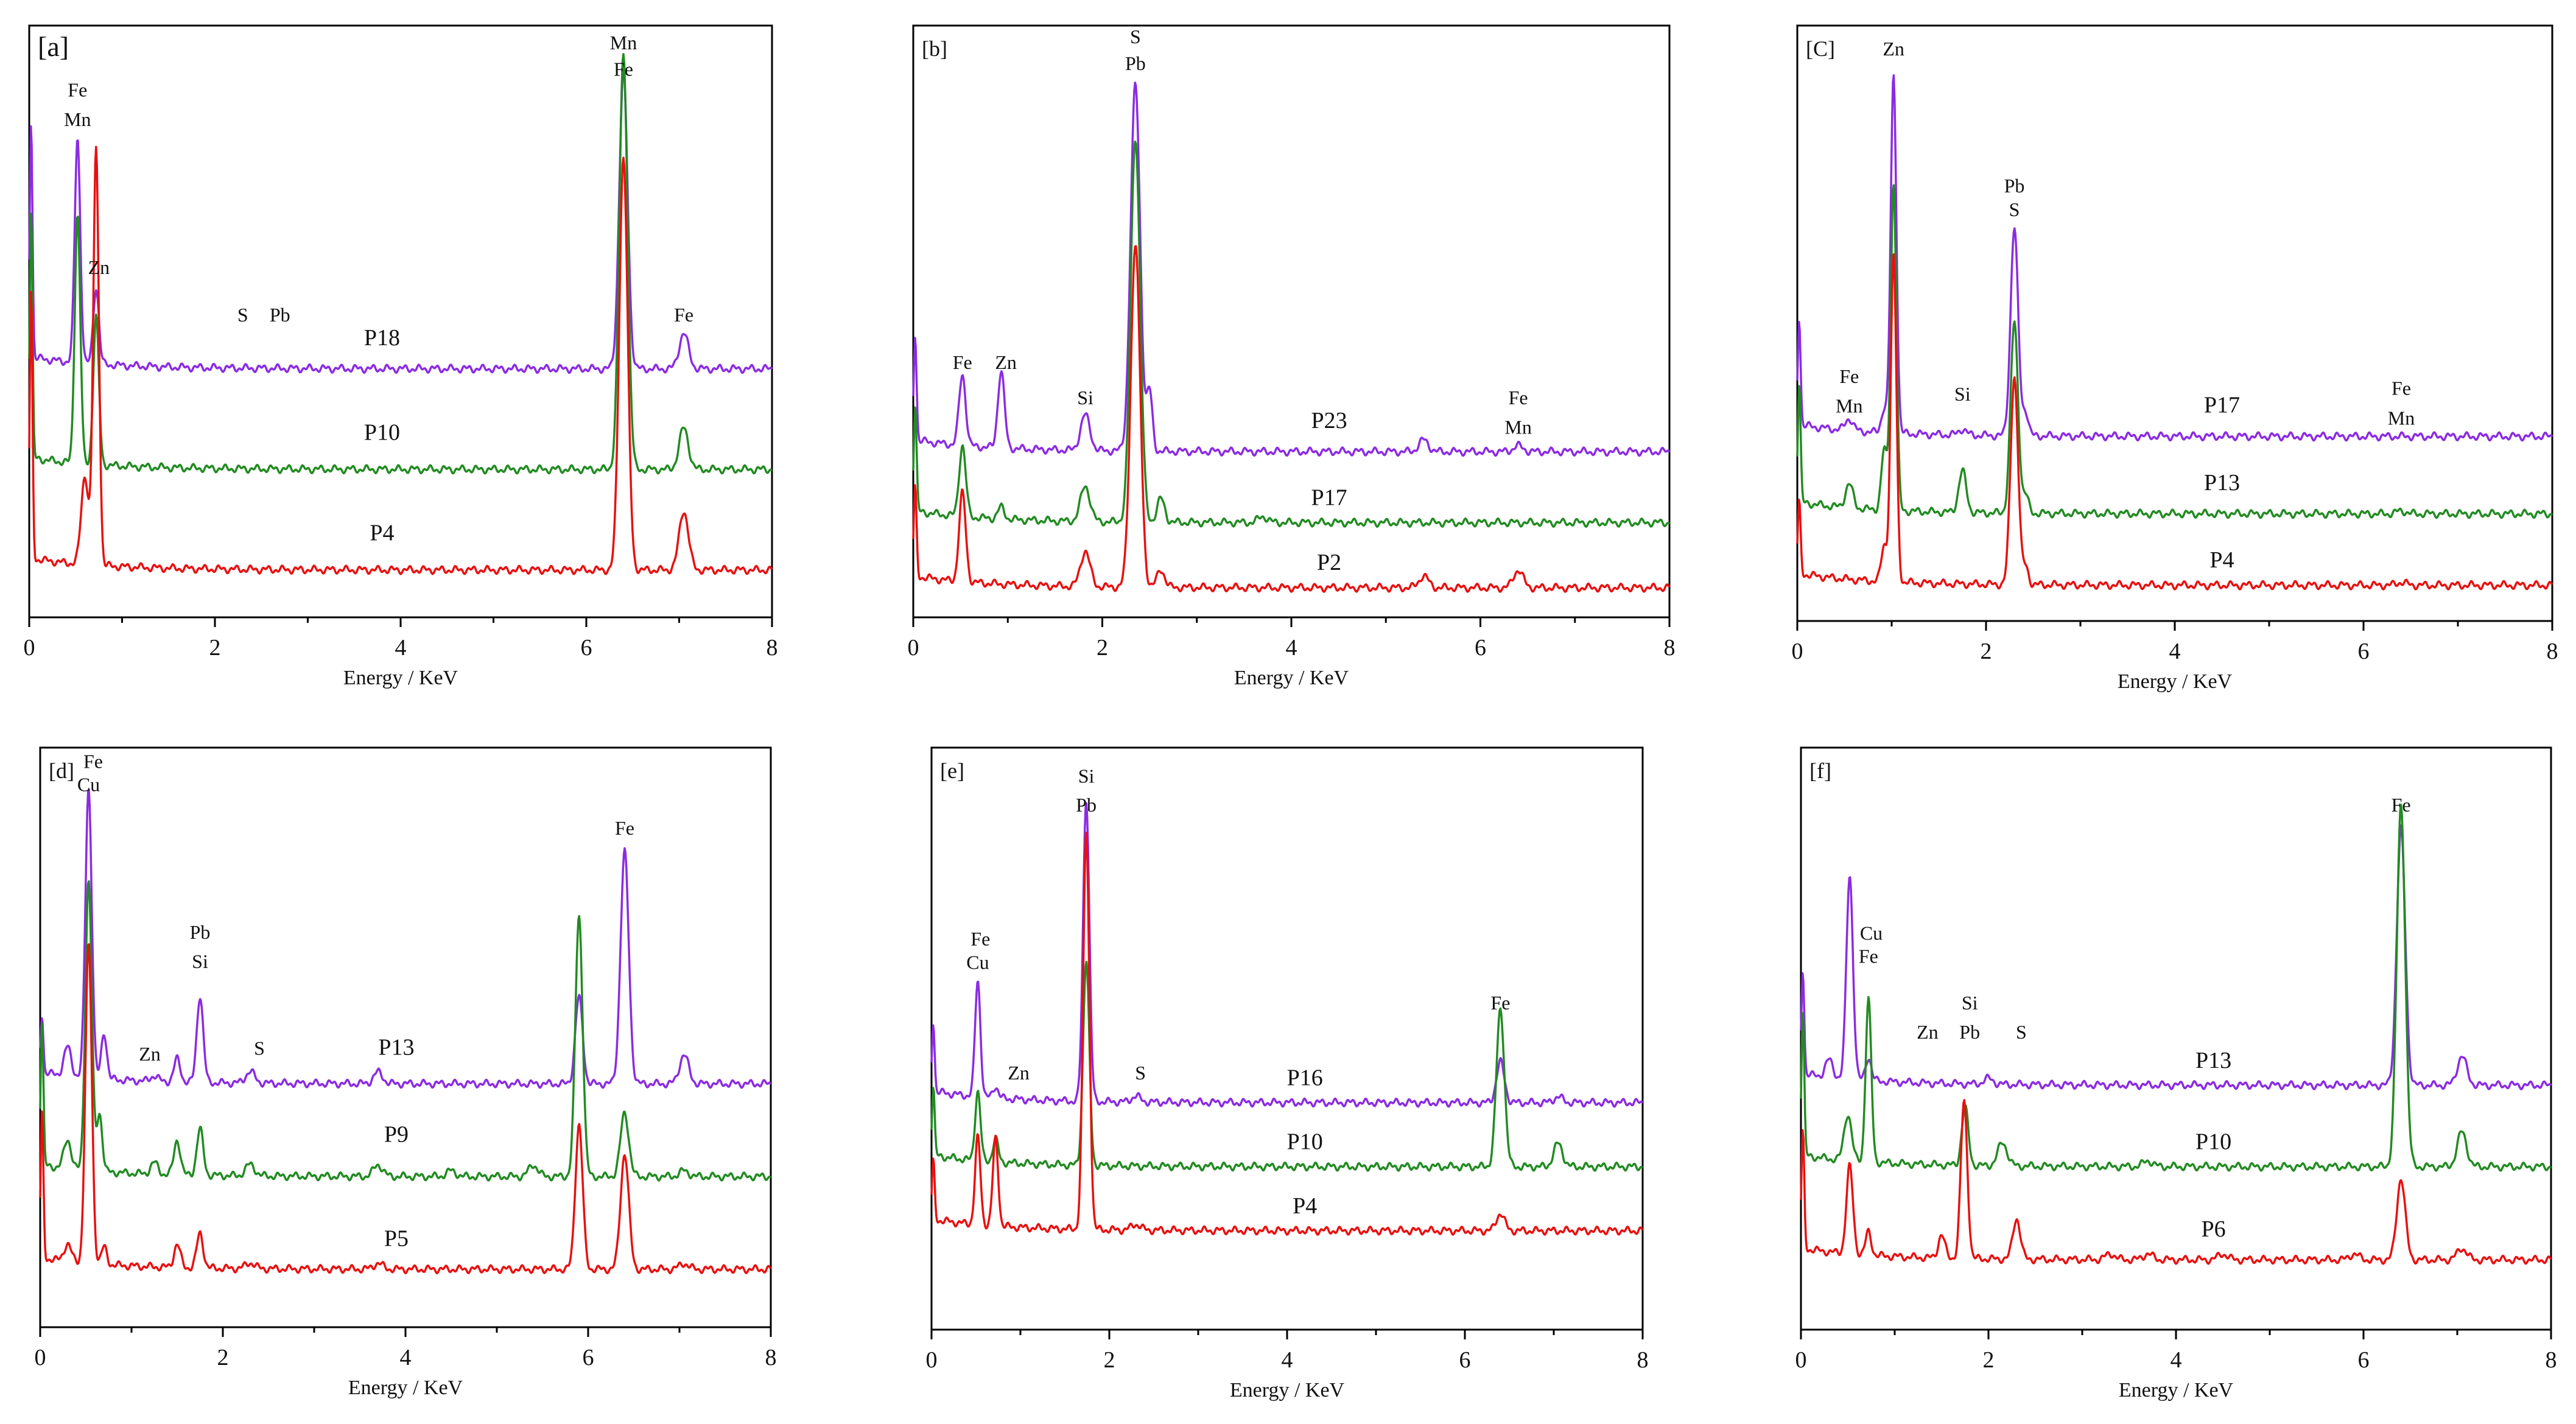 Image resolution: width=2576 pixels, height=1424 pixels. Describe the element at coordinates (53, 46) in the screenshot. I see `panel-label: [a]` at that location.